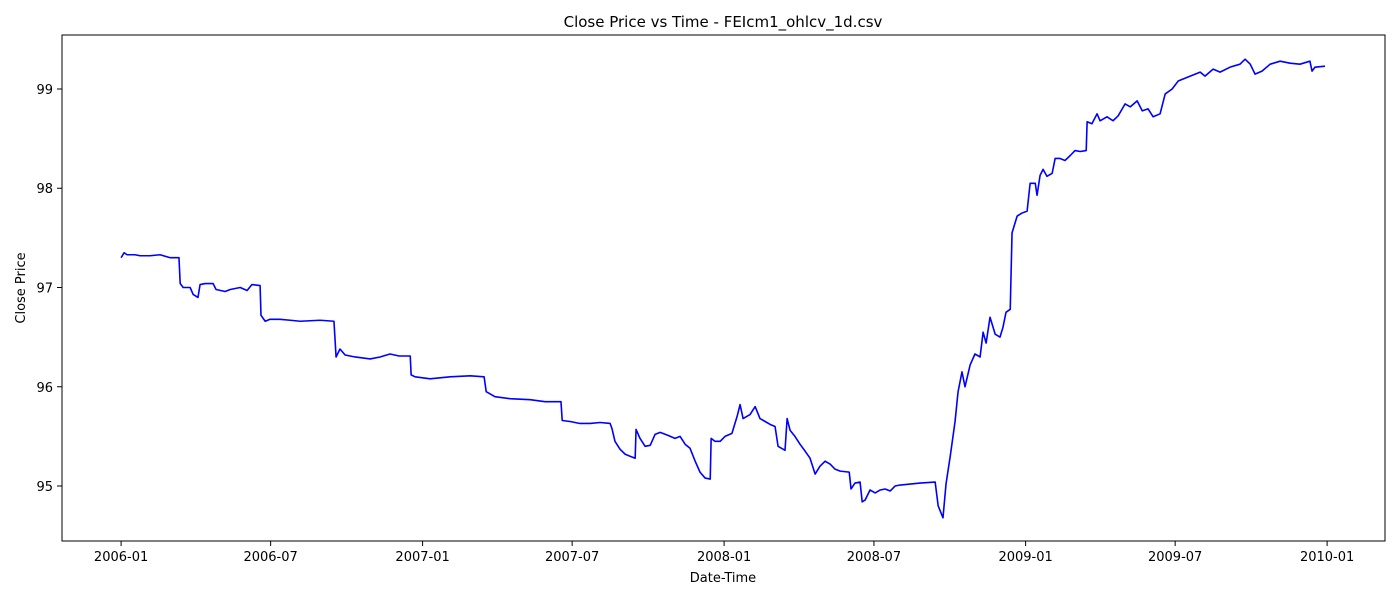 The image size is (1400, 600). What do you see at coordinates (21, 287) in the screenshot?
I see `y-axis-label: Close Price` at bounding box center [21, 287].